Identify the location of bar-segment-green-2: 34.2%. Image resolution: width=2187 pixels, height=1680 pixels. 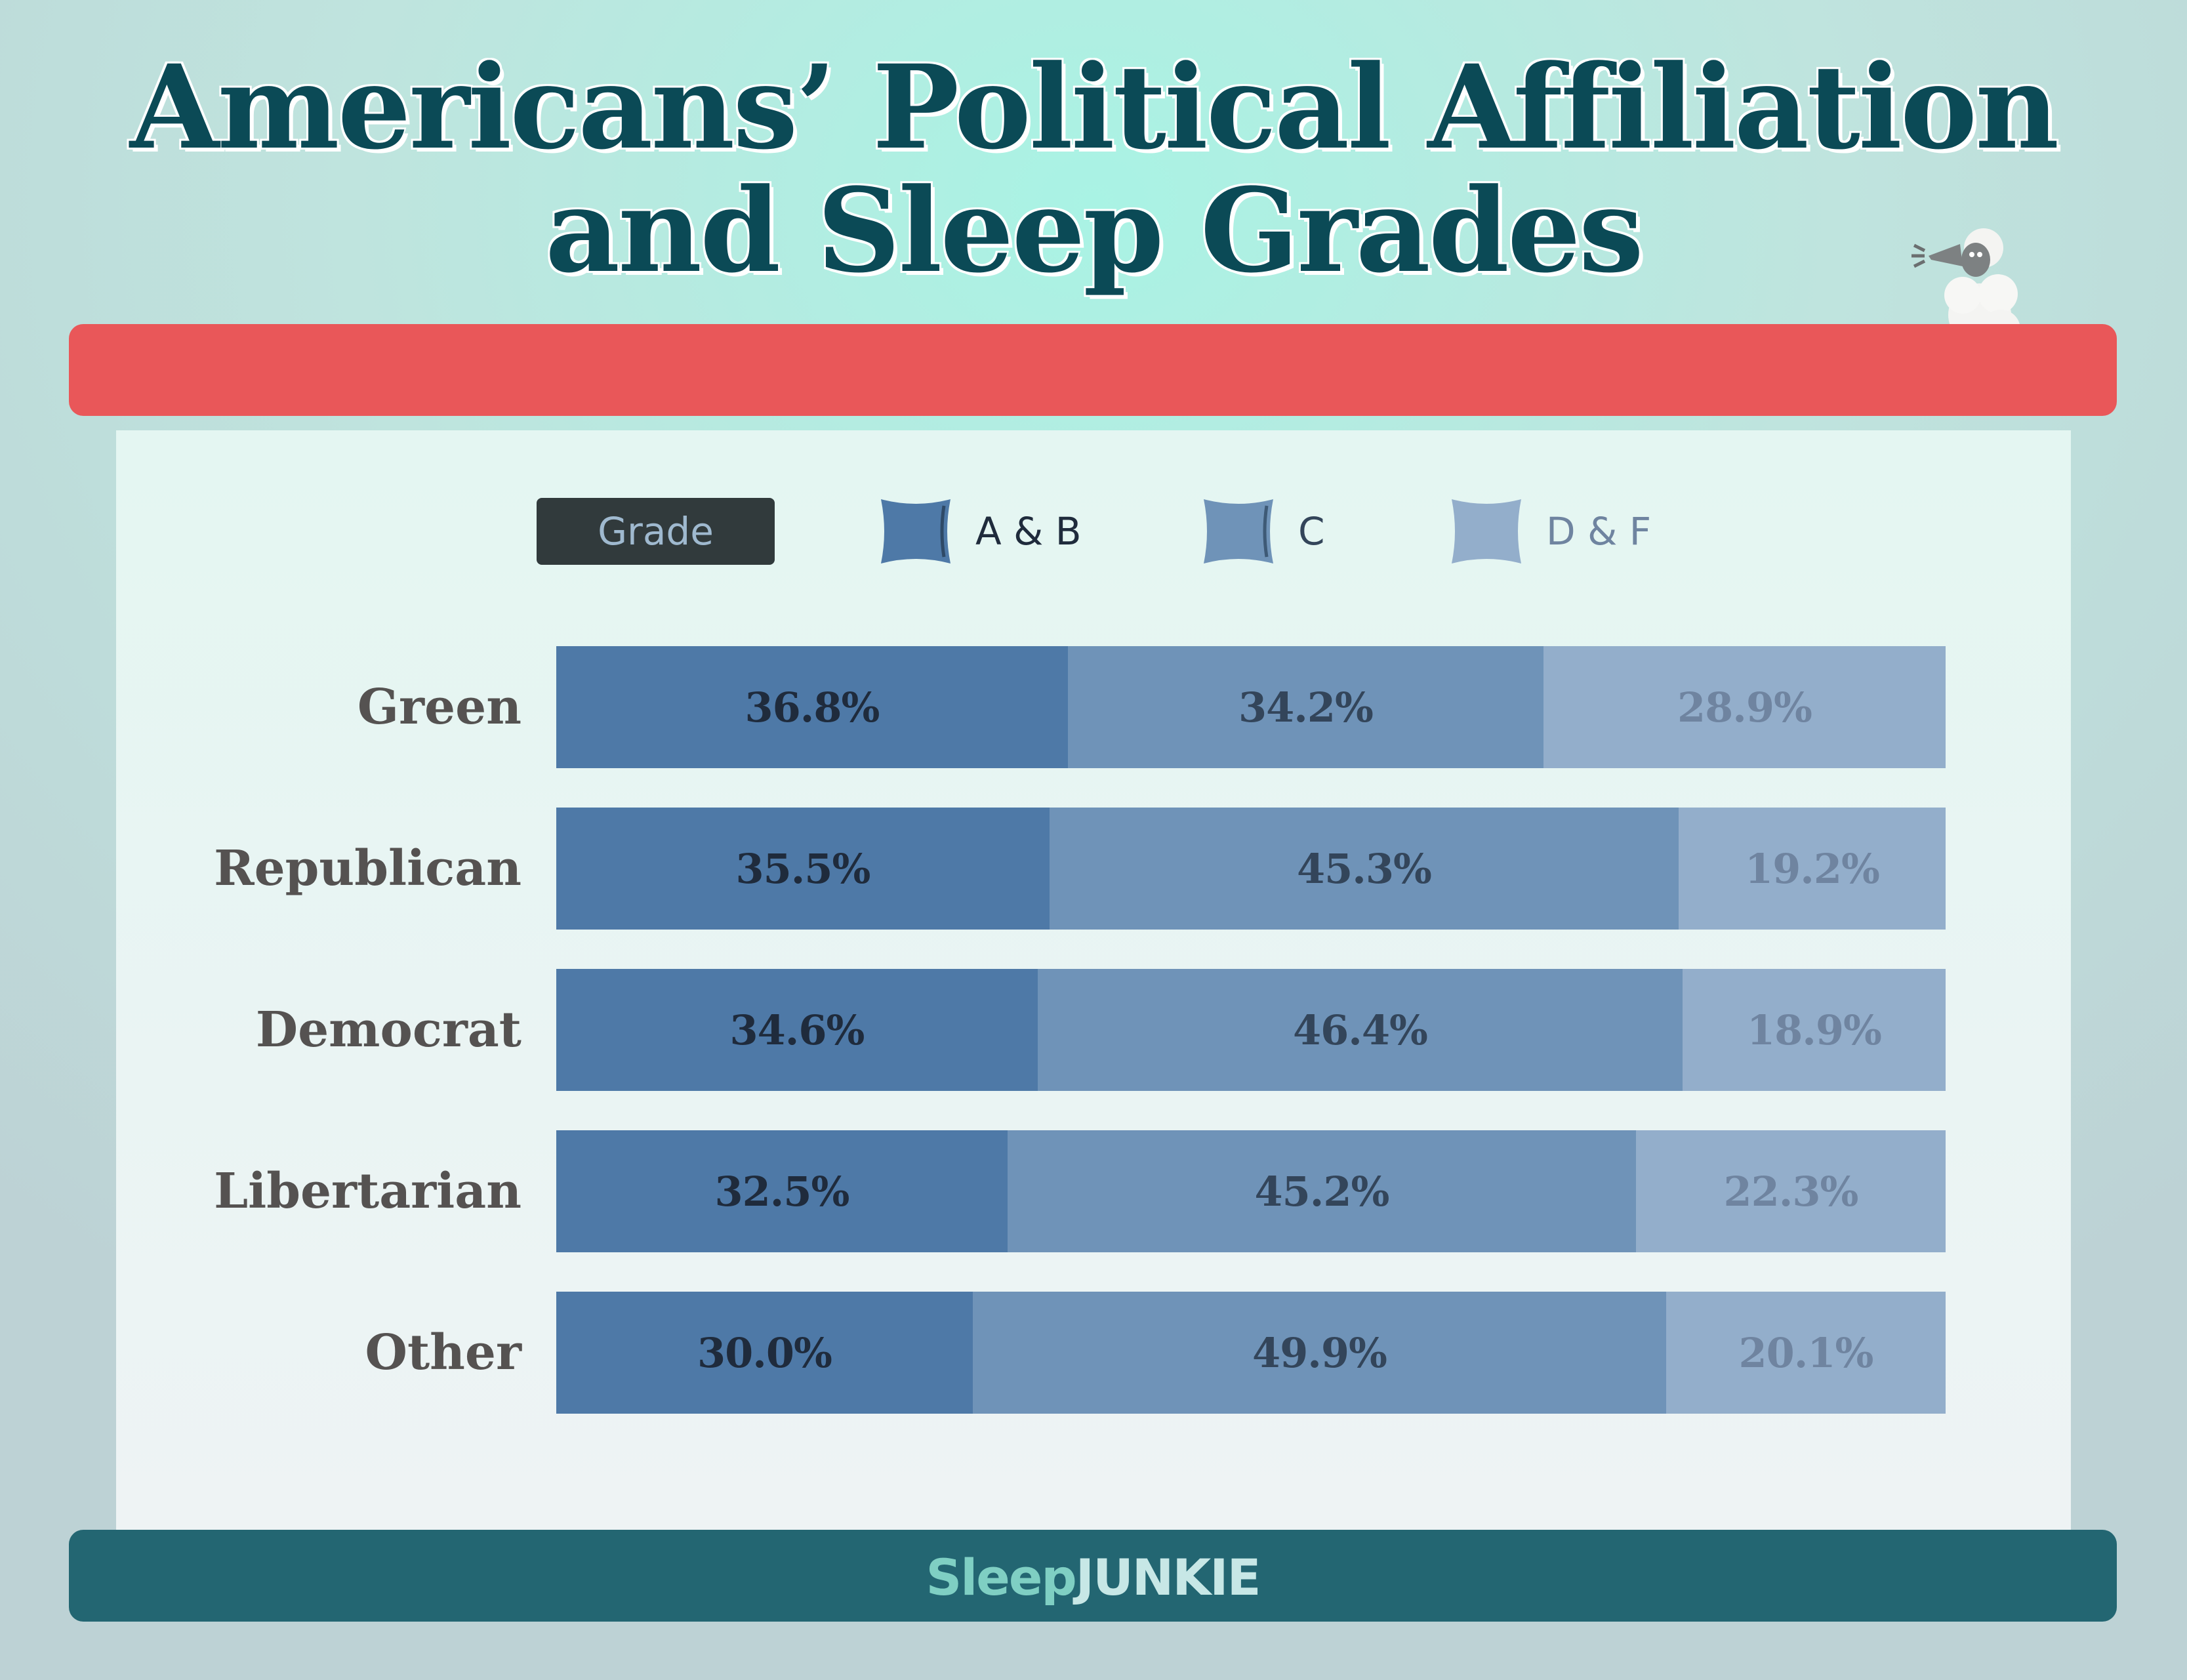
(1305, 707).